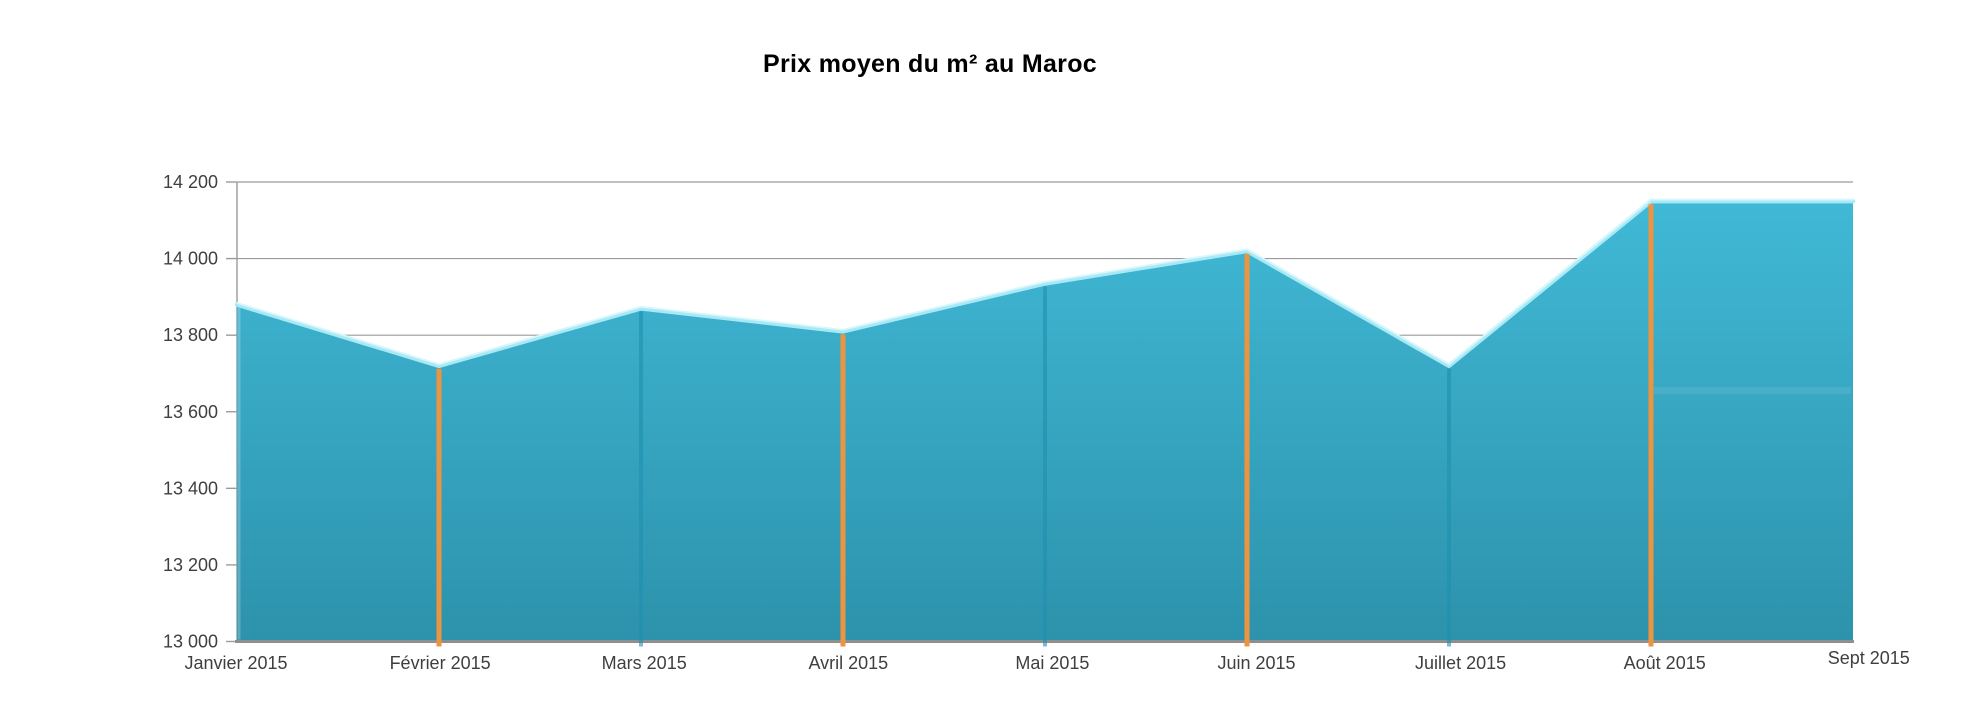 This screenshot has height=722, width=1974. Describe the element at coordinates (848, 663) in the screenshot. I see `x-axis-label-3: Avril 2015` at that location.